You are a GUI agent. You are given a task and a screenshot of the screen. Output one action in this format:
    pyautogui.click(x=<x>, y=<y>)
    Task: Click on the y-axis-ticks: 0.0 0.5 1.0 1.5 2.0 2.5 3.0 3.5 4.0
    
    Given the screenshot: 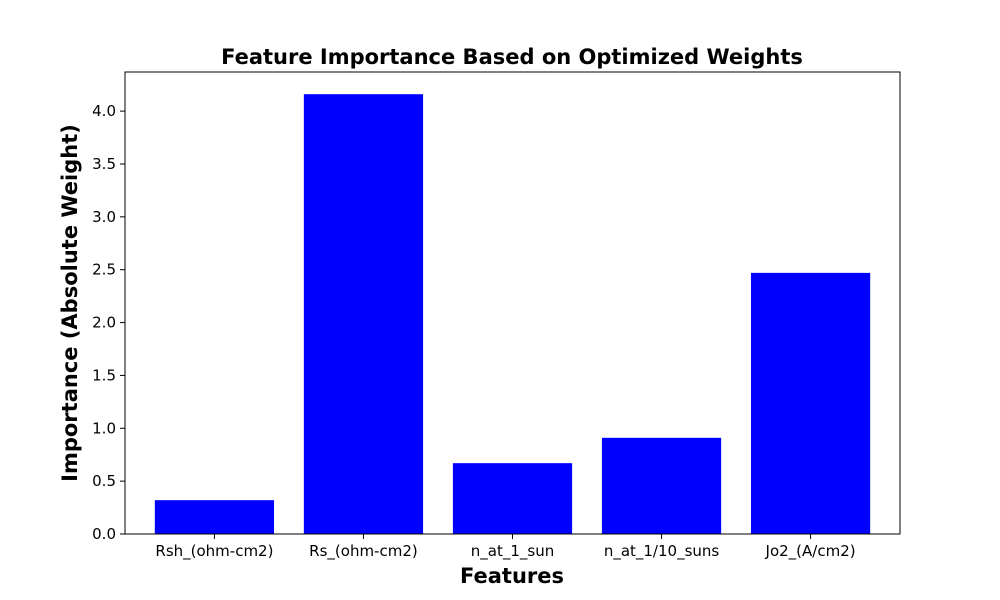 What is the action you would take?
    pyautogui.click(x=108, y=322)
    